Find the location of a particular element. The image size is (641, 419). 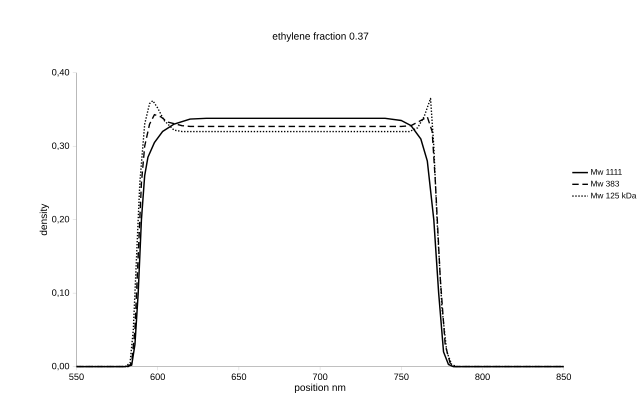

y-tick-label: 0,30 is located at coordinates (61, 146).